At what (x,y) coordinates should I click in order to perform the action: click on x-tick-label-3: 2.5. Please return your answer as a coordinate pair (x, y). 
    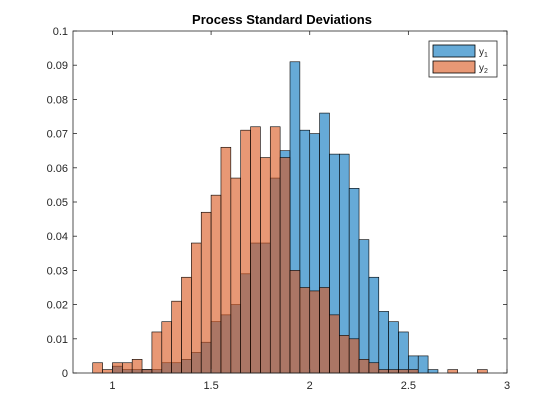
    Looking at the image, I should click on (408, 386).